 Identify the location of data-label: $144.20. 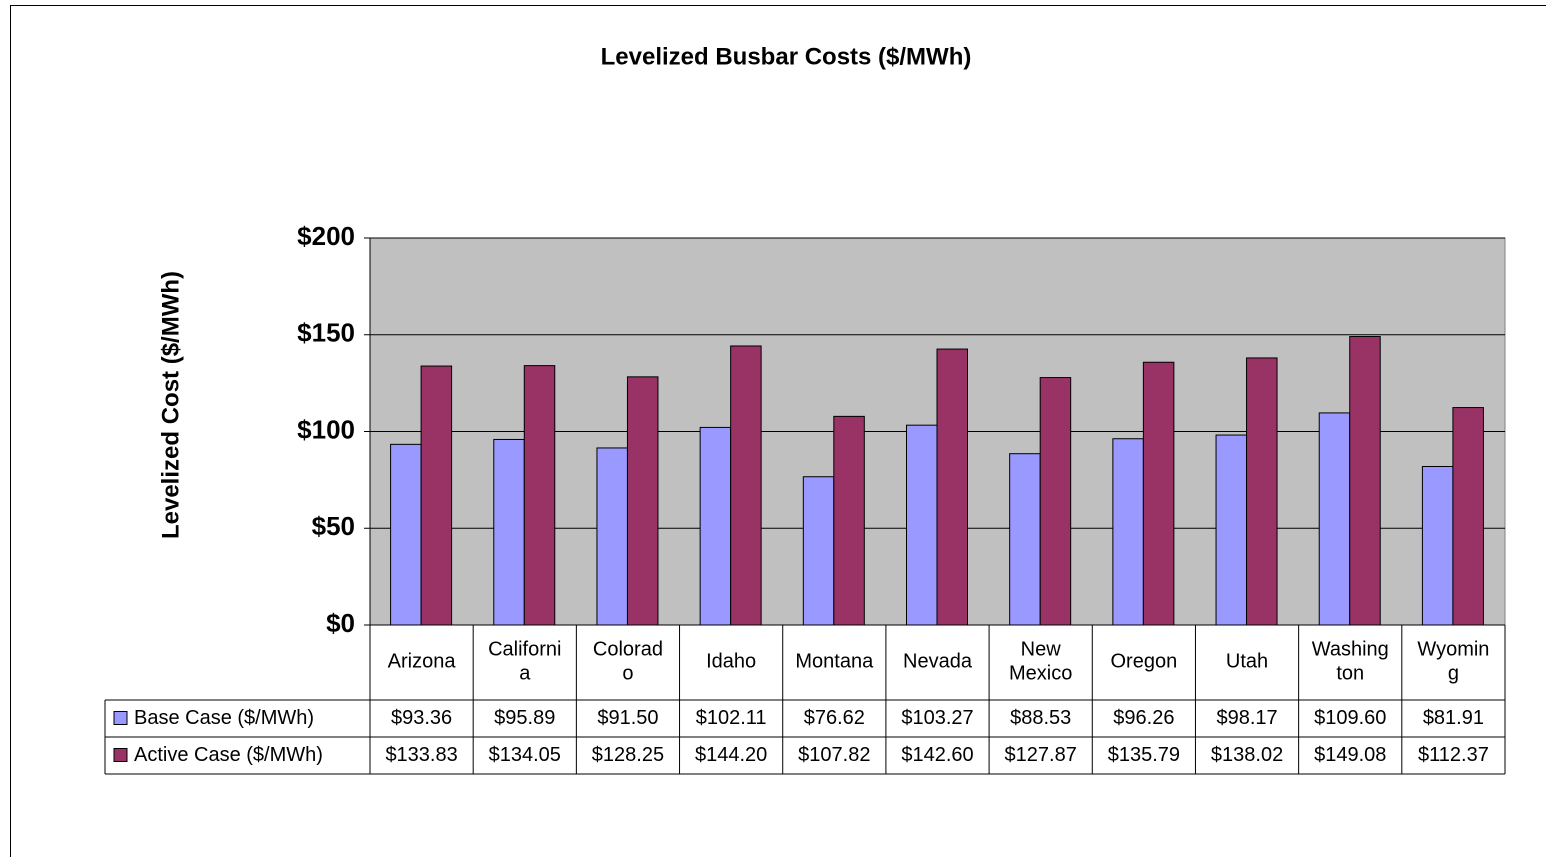
(731, 755).